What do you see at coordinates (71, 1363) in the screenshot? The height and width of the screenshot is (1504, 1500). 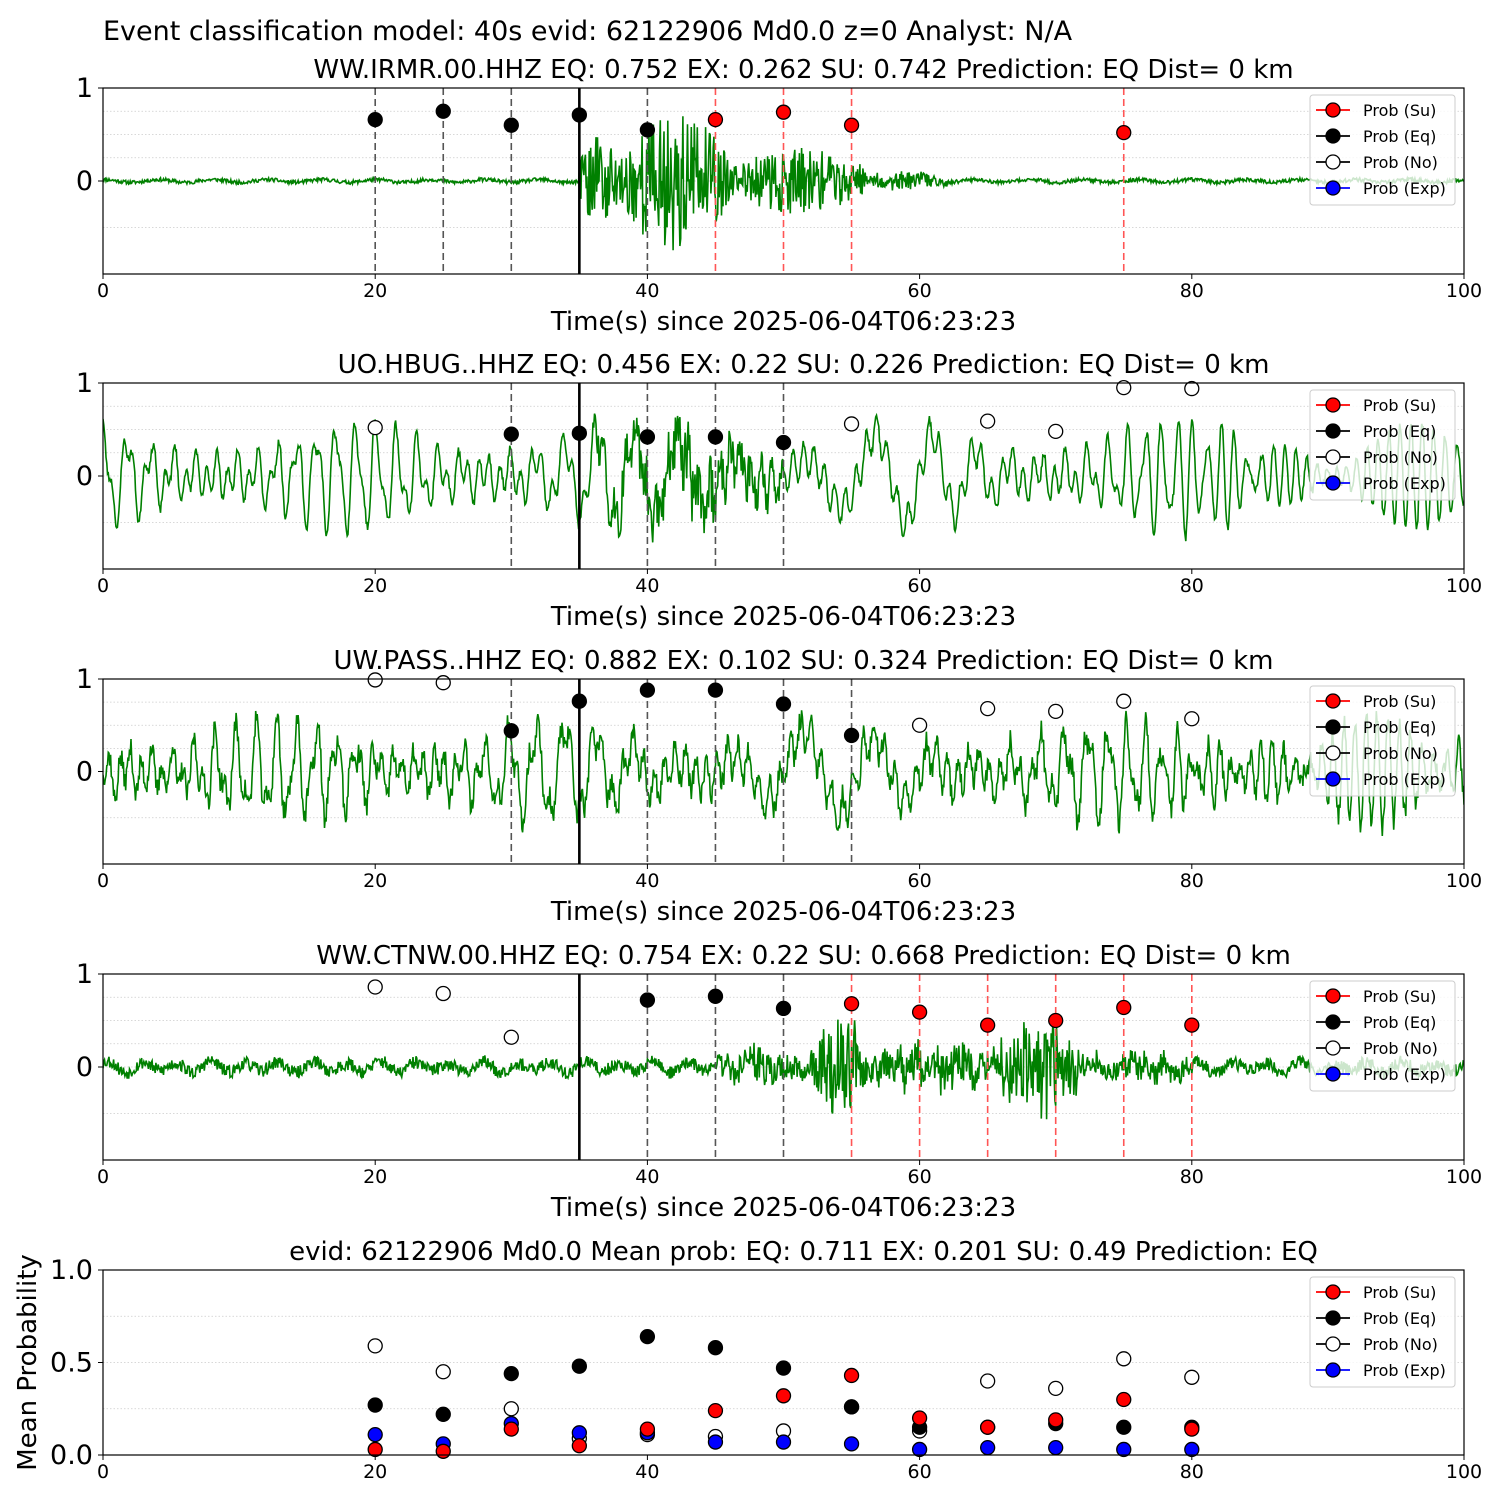 I see `y-tick-label: 0.5` at bounding box center [71, 1363].